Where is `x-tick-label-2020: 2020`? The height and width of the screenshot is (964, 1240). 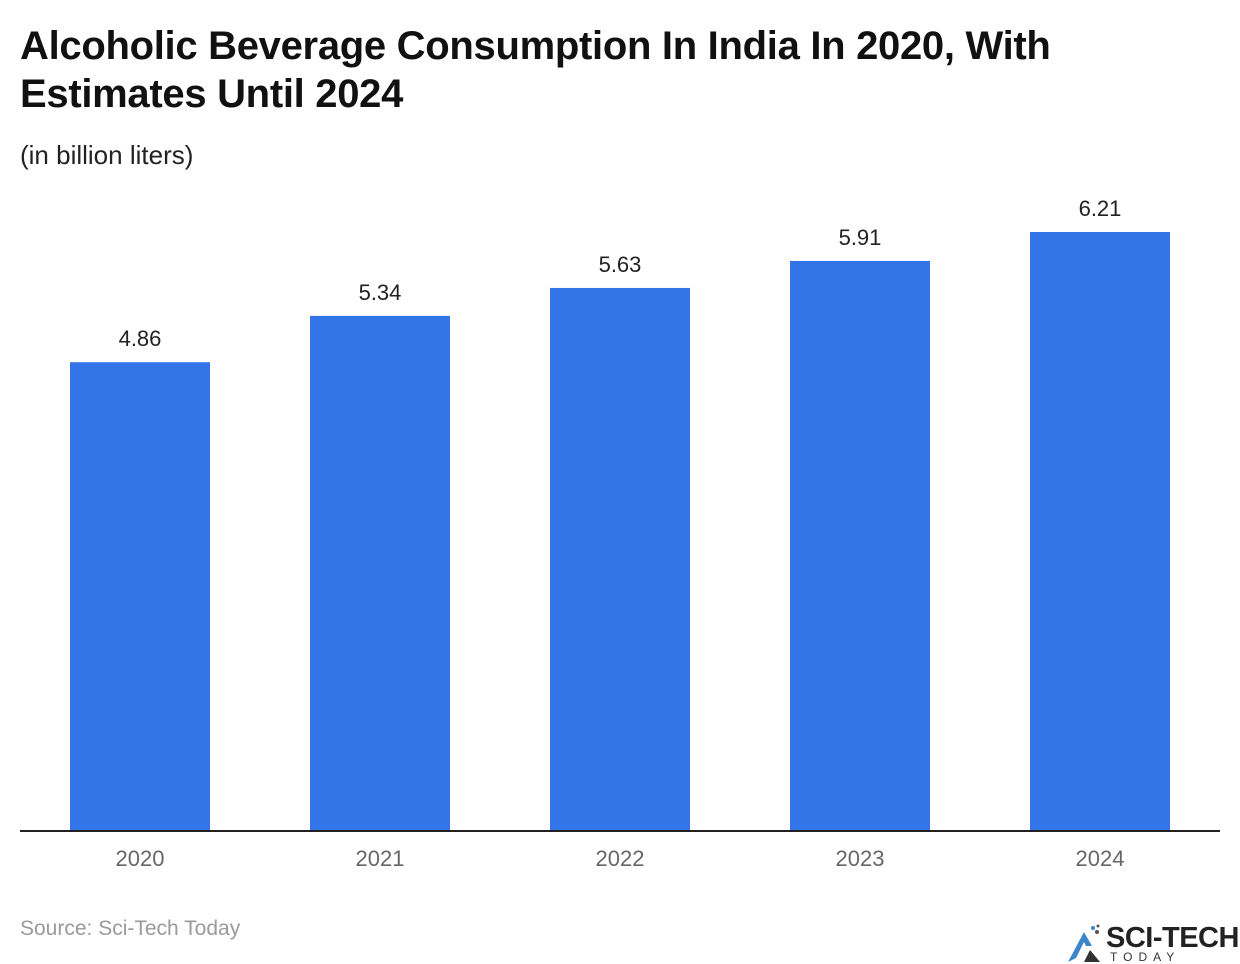 x-tick-label-2020: 2020 is located at coordinates (140, 858).